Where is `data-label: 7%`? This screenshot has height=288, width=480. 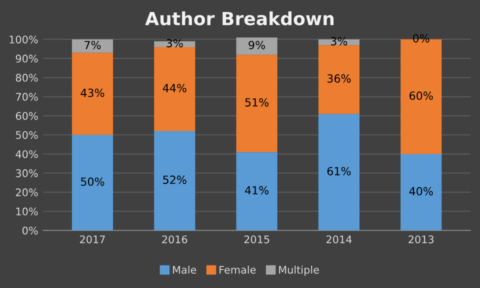 data-label: 7% is located at coordinates (92, 45).